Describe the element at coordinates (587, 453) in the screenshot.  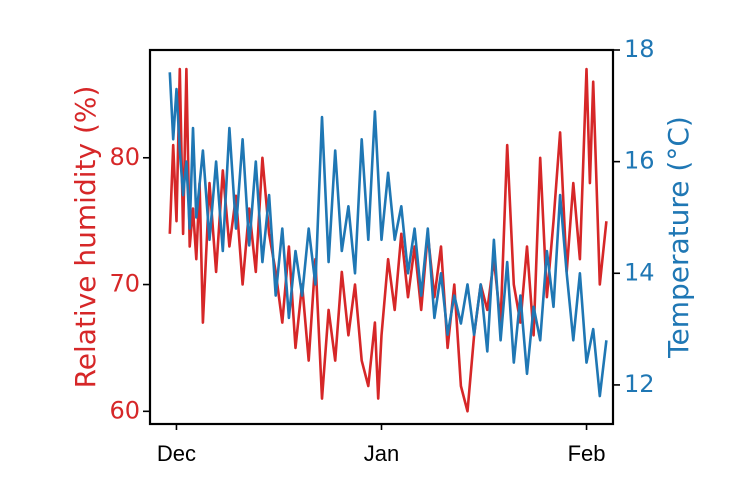
I see `x-tick-label: Feb` at that location.